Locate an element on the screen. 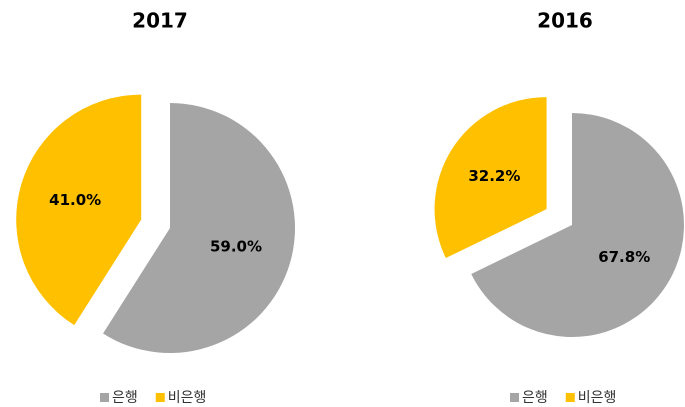 The image size is (685, 407). chart-title: 2017 is located at coordinates (160, 21).